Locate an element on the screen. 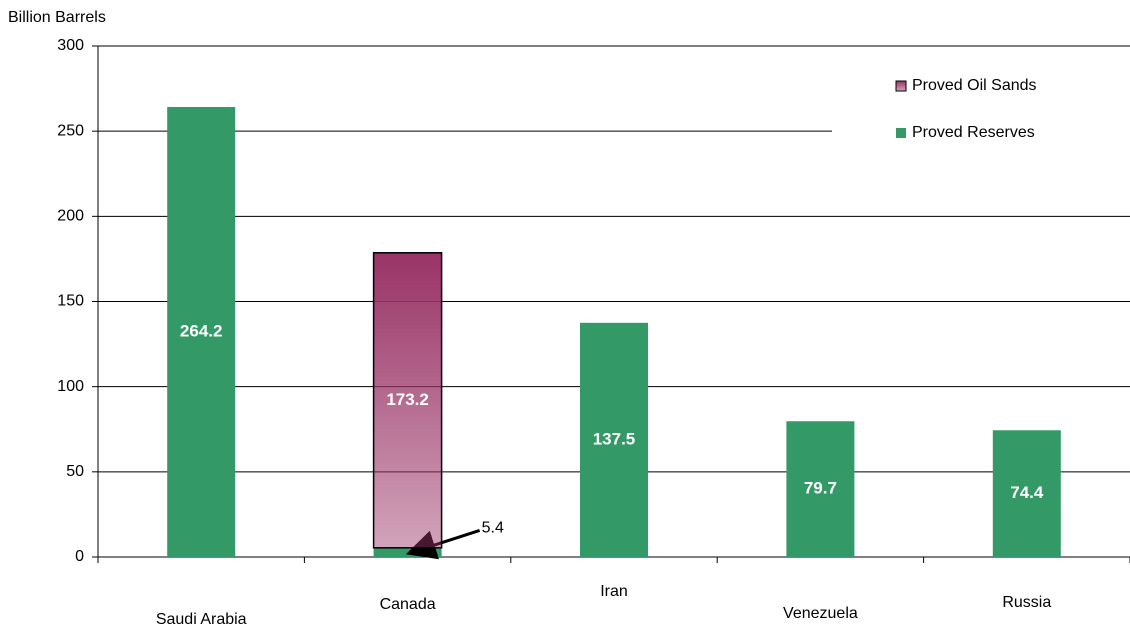  oil-sands-bar is located at coordinates (407, 400).